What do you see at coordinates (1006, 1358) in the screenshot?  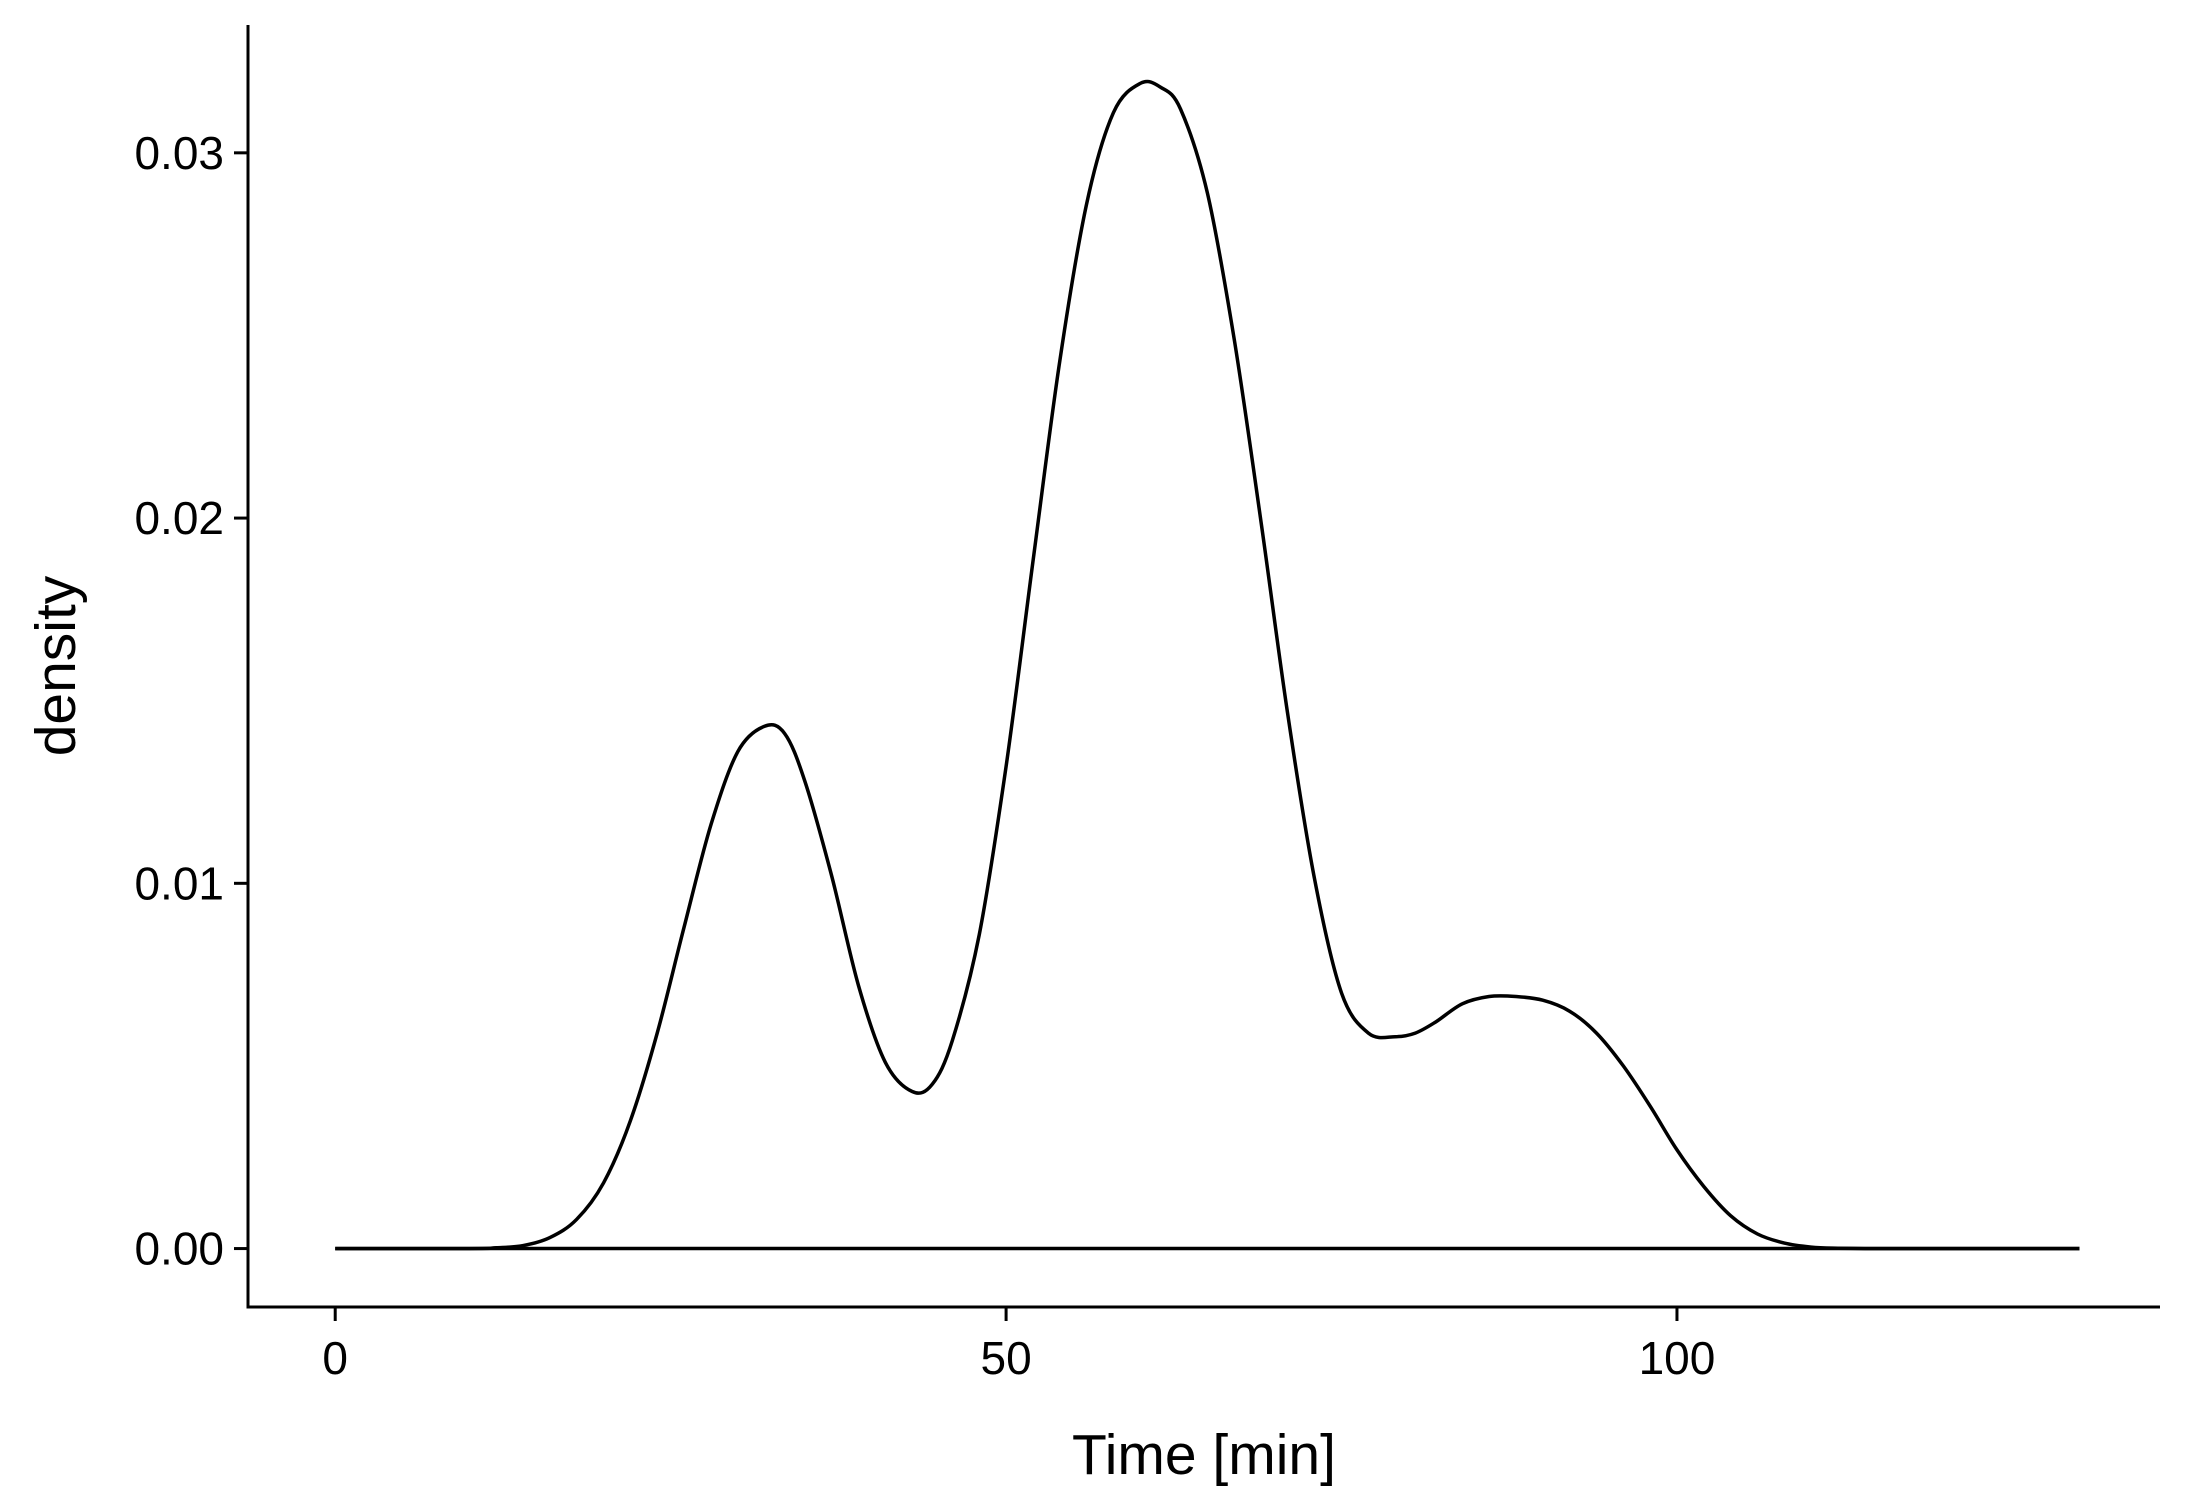 I see `x-tick-label: 50` at bounding box center [1006, 1358].